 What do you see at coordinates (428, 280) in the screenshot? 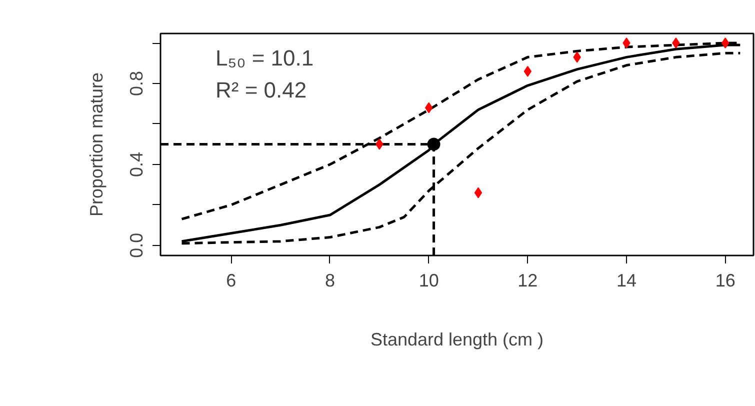
I see `x-tick-label: 10` at bounding box center [428, 280].